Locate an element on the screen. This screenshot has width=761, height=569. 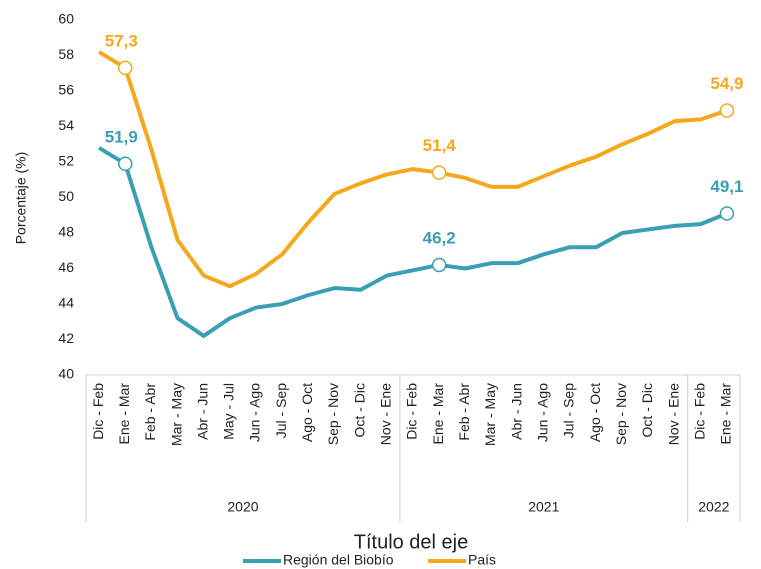
legend-label: Región del Biobío is located at coordinates (338, 560).